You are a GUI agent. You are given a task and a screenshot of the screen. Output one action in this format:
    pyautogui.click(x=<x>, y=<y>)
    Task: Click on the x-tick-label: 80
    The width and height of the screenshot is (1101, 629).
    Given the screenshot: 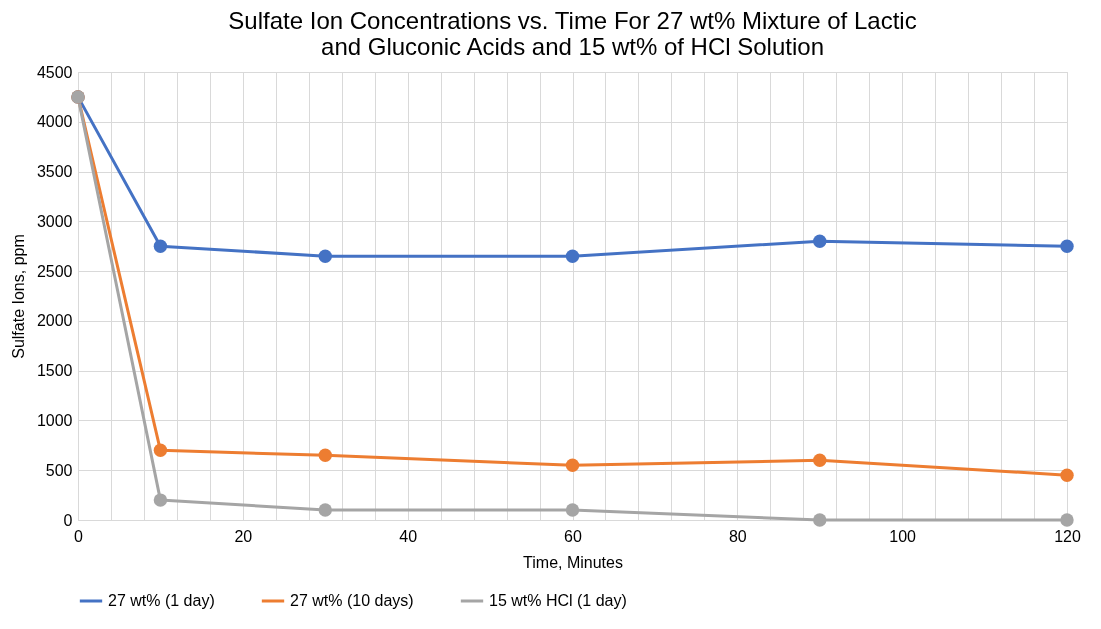 What is the action you would take?
    pyautogui.click(x=737, y=536)
    